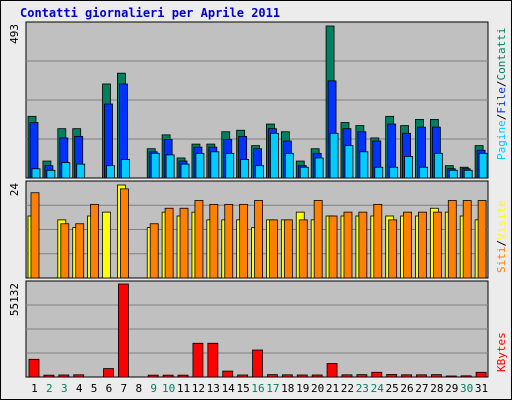  Describe the element at coordinates (501, 260) in the screenshot. I see `legend-entry: Siti` at that location.